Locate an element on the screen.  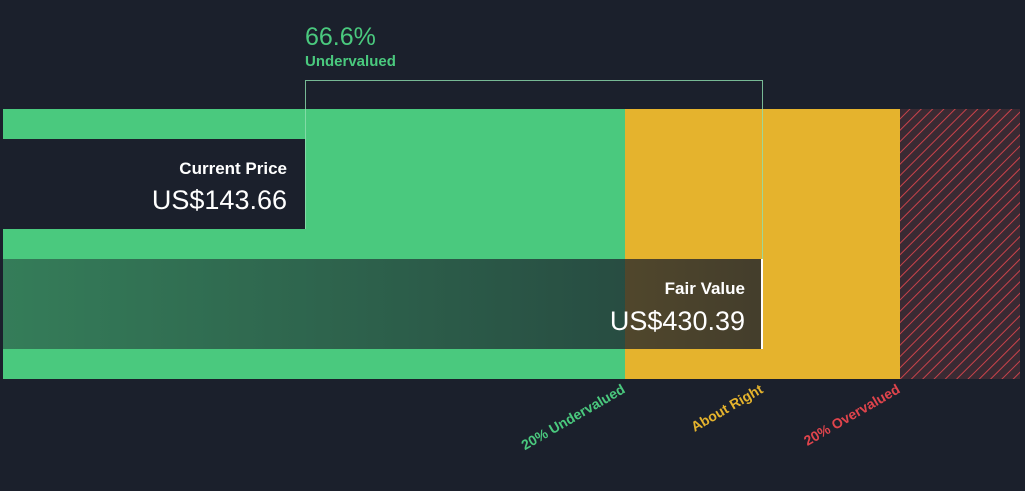
fair-value-box is located at coordinates (383, 304).